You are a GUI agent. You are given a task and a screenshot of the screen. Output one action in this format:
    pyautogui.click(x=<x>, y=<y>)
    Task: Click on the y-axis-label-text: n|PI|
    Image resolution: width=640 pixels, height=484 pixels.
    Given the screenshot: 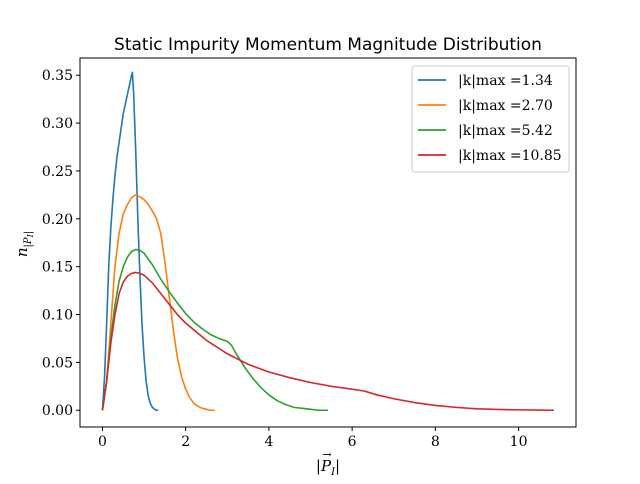 What is the action you would take?
    pyautogui.click(x=24, y=244)
    